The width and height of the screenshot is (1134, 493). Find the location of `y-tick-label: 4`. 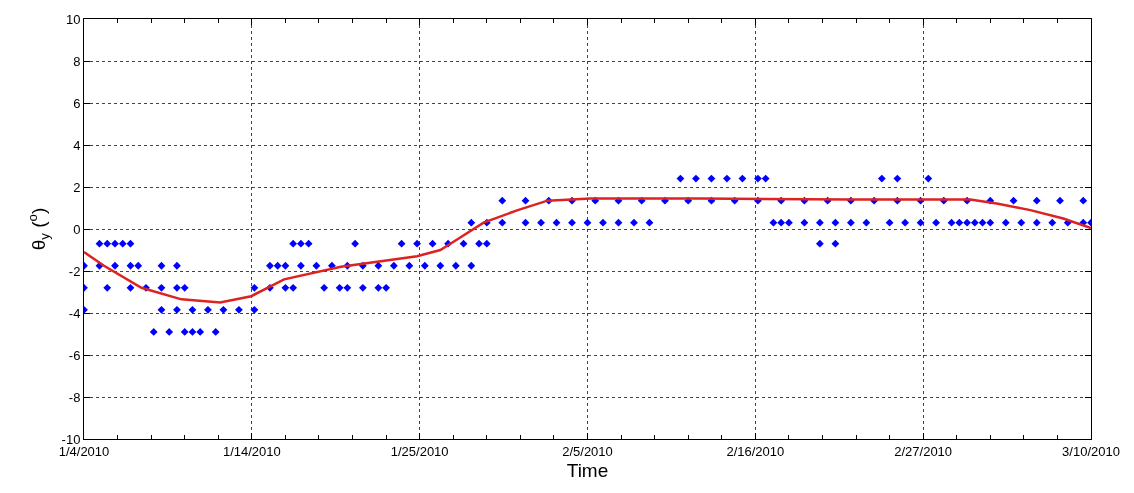

y-tick-label: 4 is located at coordinates (77, 145).